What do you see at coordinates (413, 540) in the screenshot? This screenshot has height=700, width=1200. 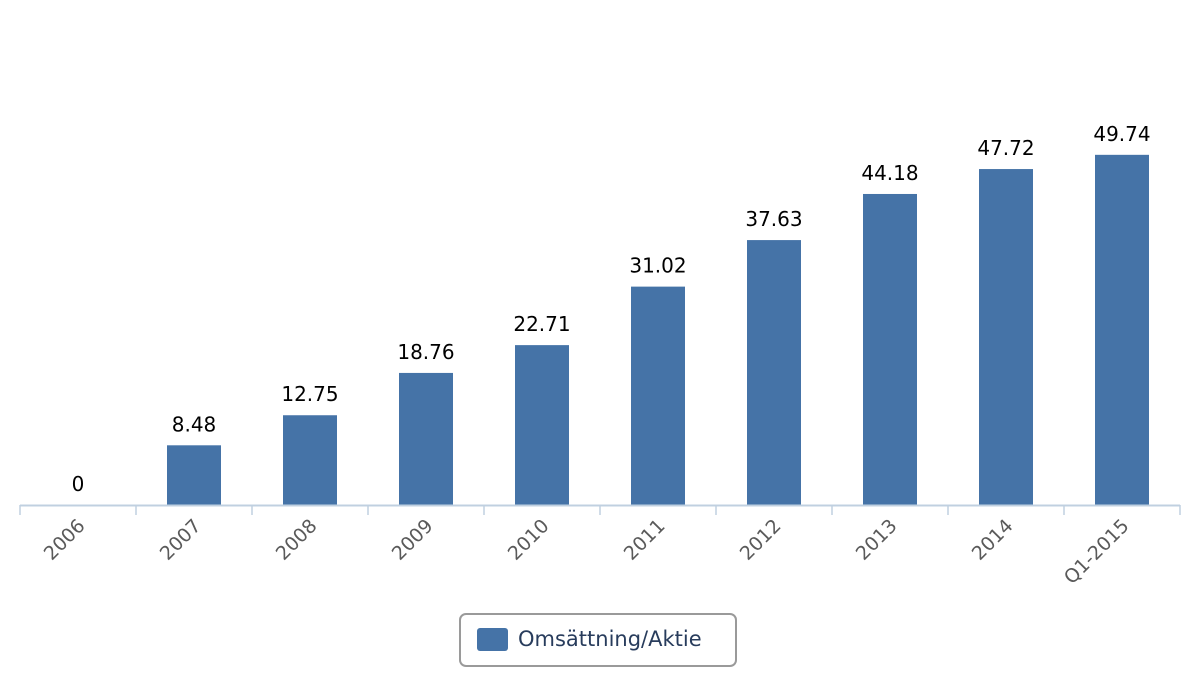 I see `x-tick-label-2009: 2009` at bounding box center [413, 540].